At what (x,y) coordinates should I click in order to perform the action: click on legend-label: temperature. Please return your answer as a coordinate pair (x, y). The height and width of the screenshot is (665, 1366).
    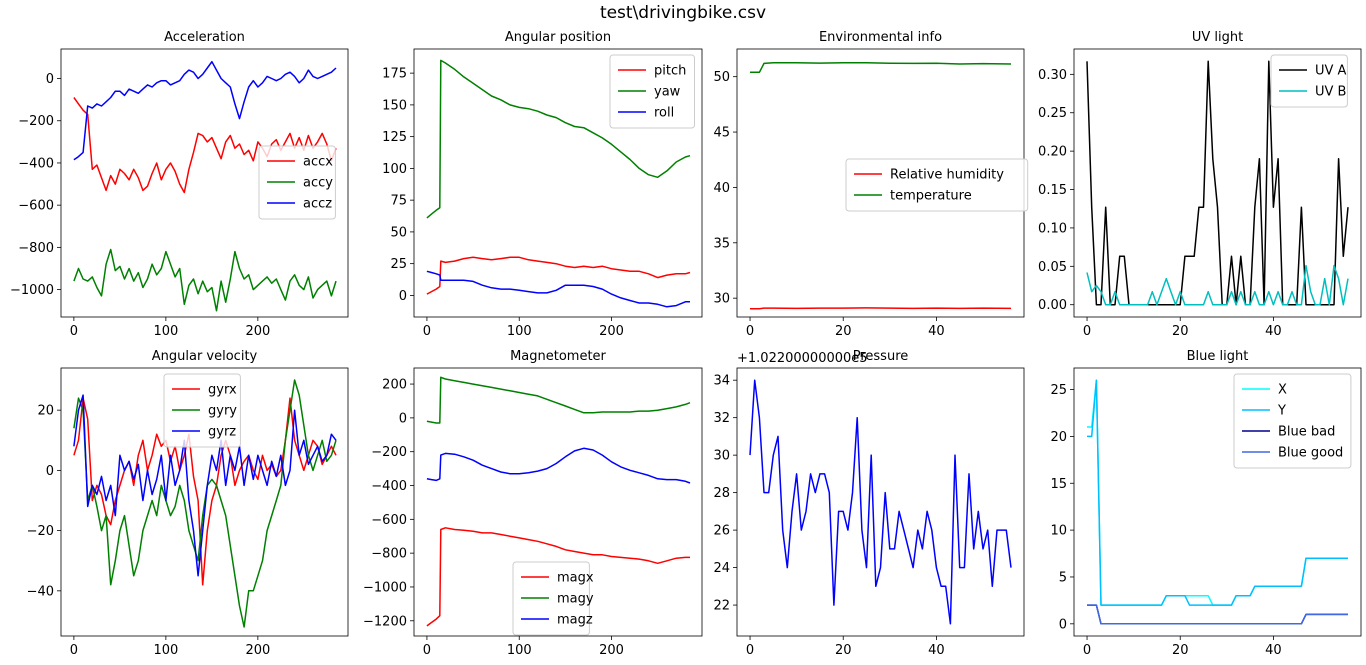
    Looking at the image, I should click on (931, 196).